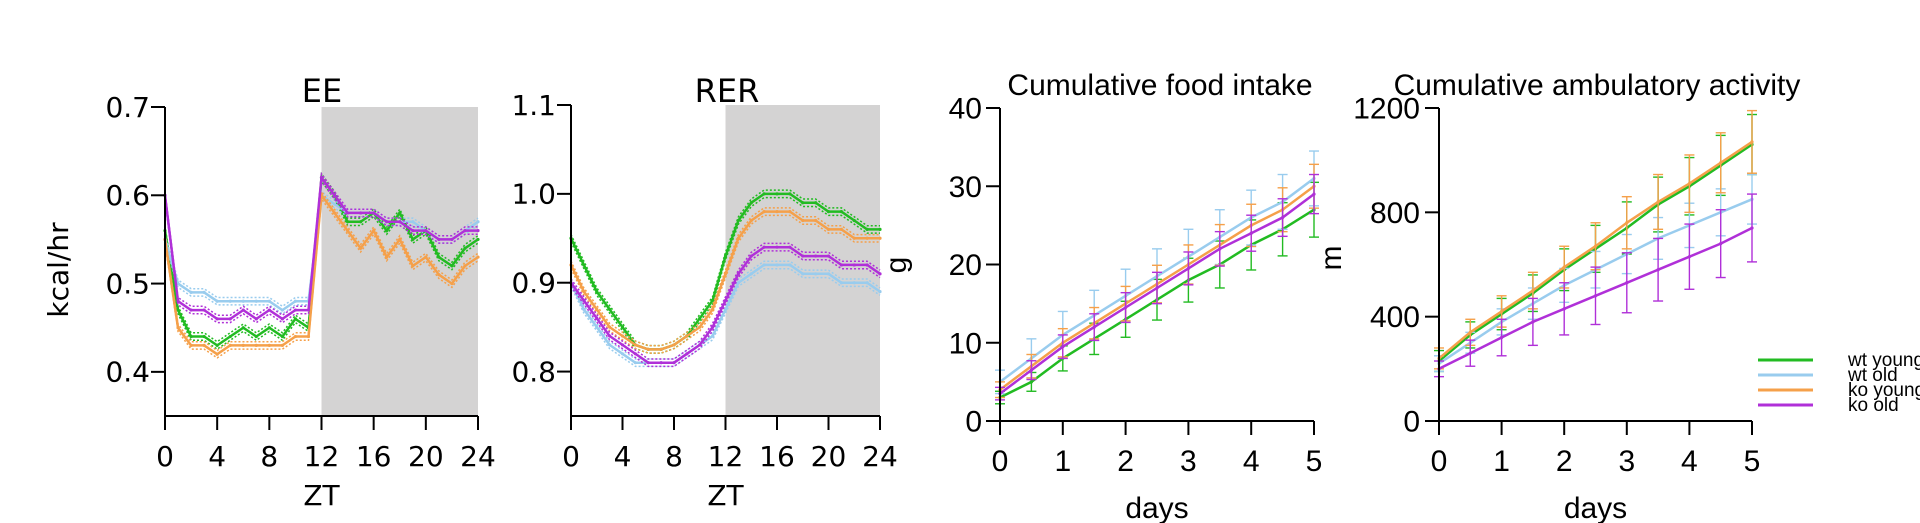  I want to click on legend-label: wt young, so click(1883, 360).